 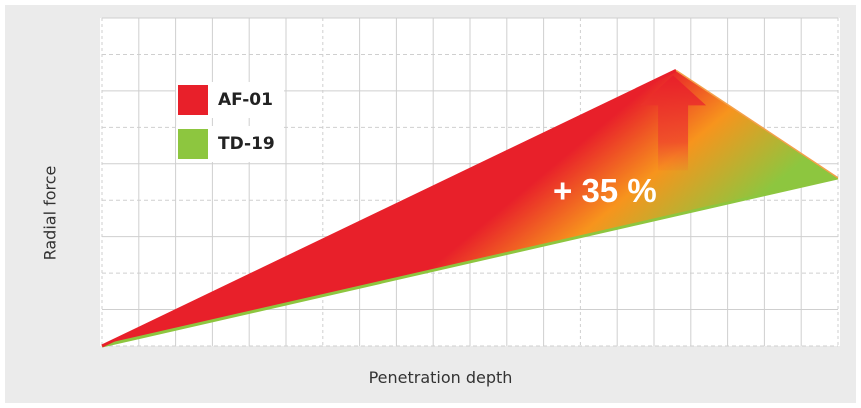 I want to click on increase-arrow, so click(x=673, y=123).